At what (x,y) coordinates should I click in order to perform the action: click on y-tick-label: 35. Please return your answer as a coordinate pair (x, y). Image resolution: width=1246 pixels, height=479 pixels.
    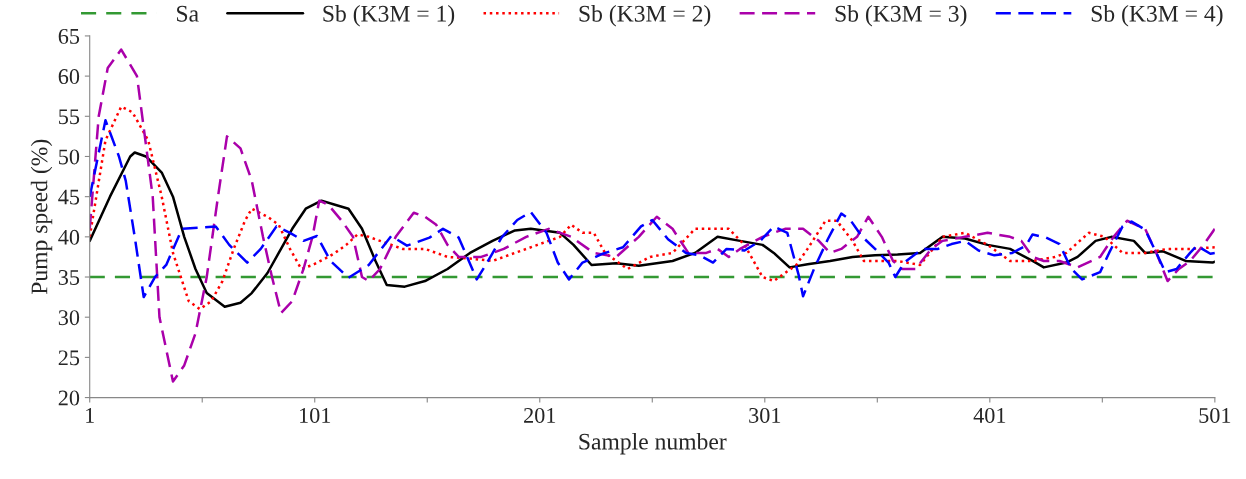
    Looking at the image, I should click on (69, 277).